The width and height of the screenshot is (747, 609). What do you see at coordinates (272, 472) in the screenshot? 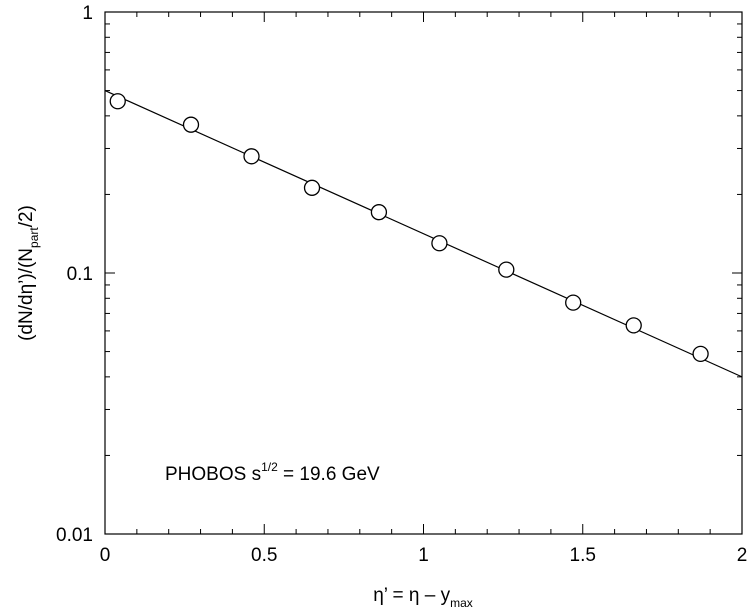
I see `annotation: PHOBOS s1/2 = 19.6 GeV` at bounding box center [272, 472].